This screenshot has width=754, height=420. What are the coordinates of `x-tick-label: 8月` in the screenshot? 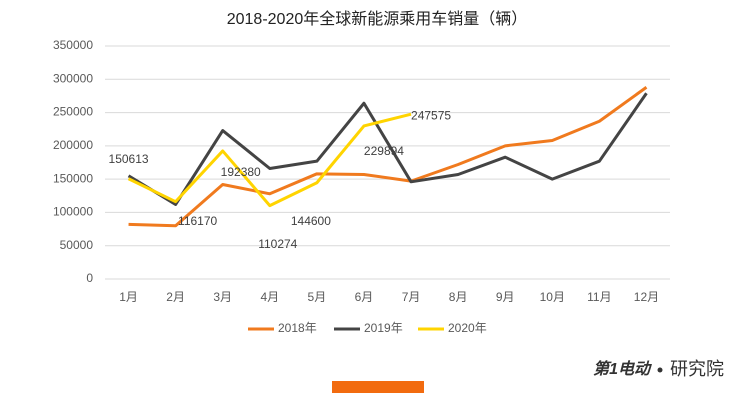 It's located at (458, 297).